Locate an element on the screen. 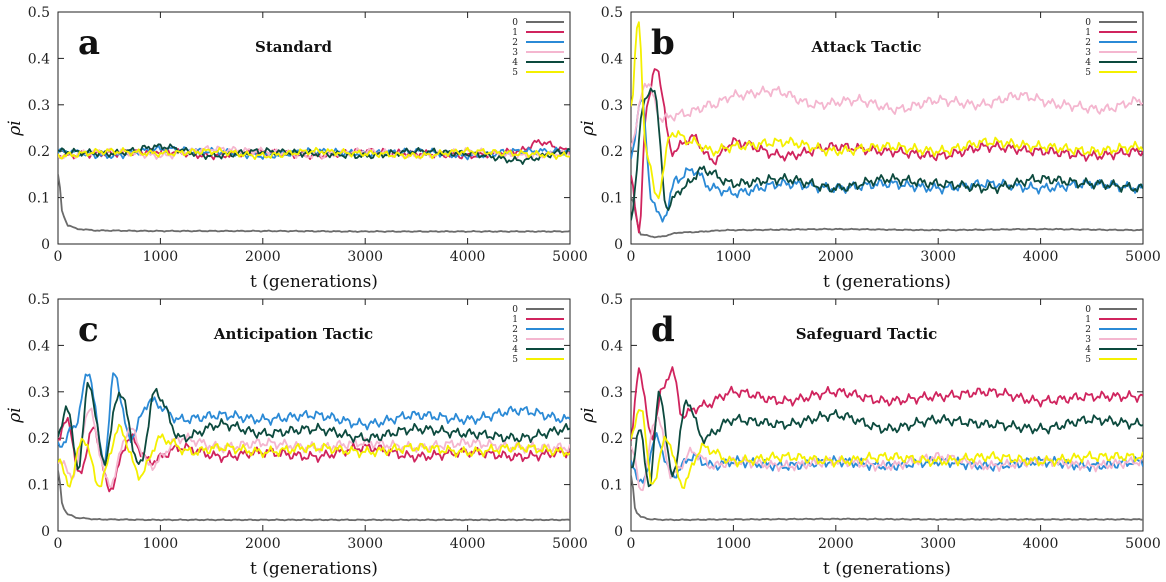 This screenshot has height=582, width=1166. panel-title: Anticipation Tactic is located at coordinates (293, 334).